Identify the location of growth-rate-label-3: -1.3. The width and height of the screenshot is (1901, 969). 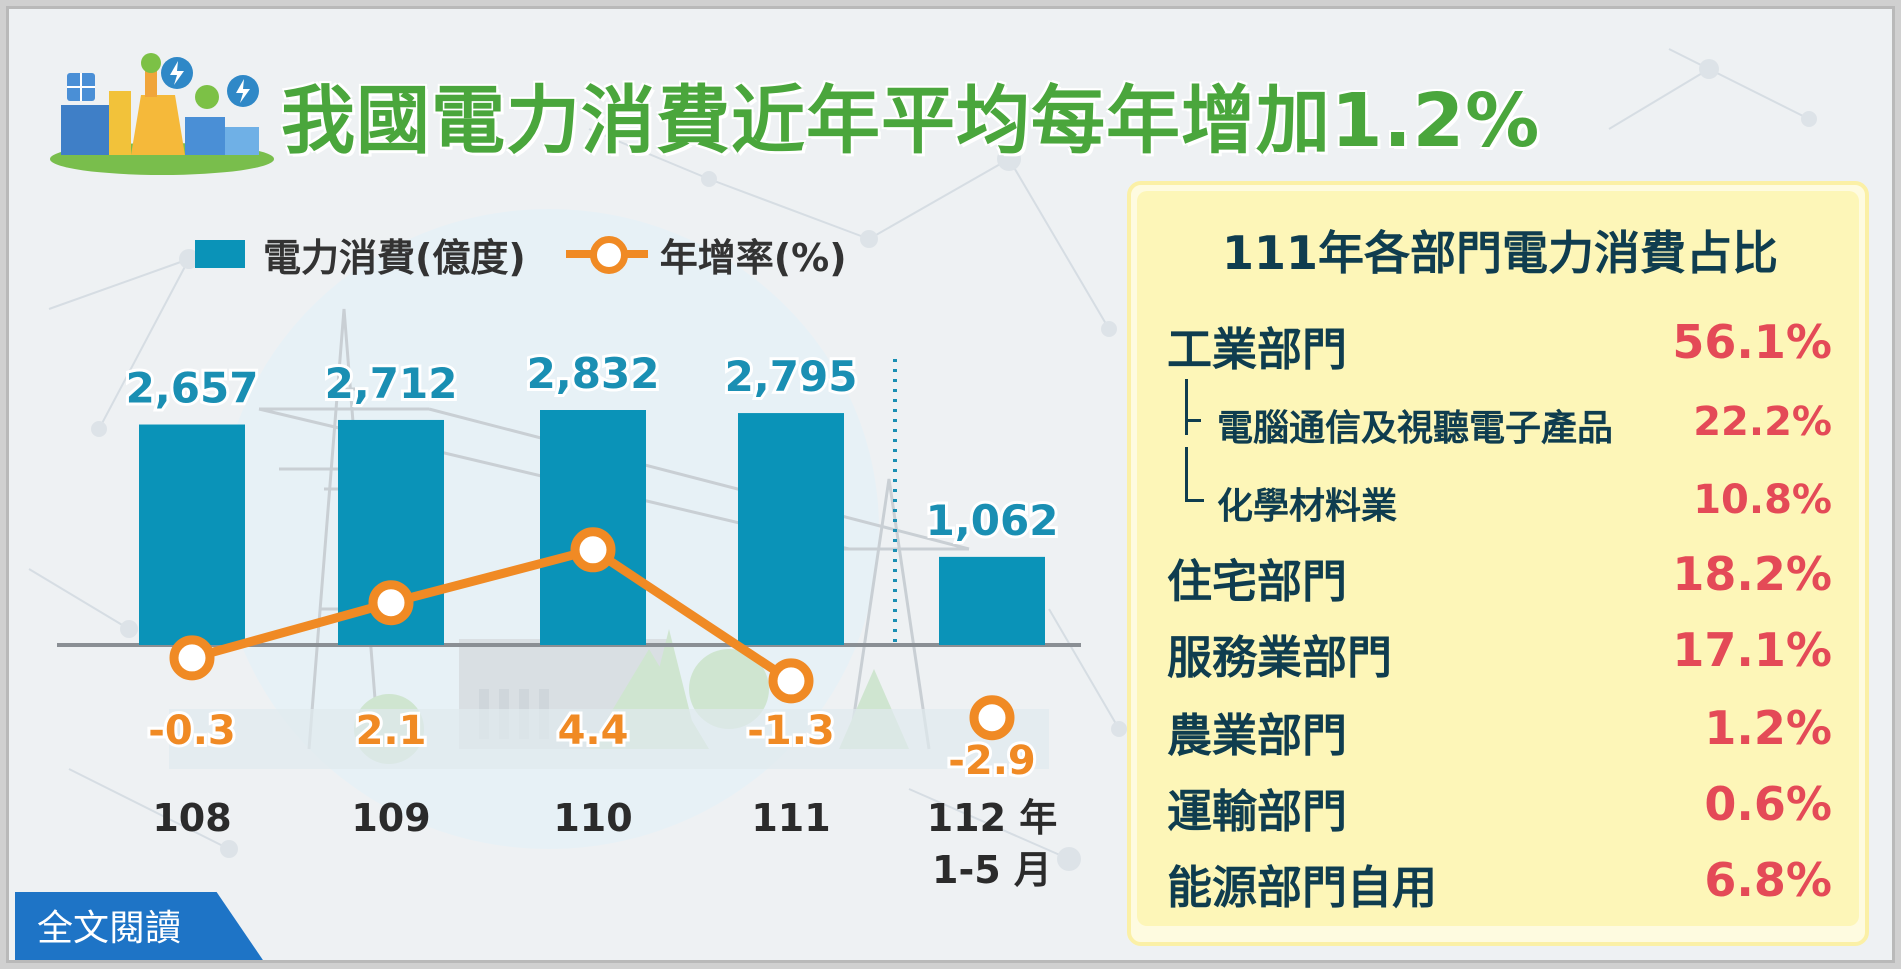
(790, 731).